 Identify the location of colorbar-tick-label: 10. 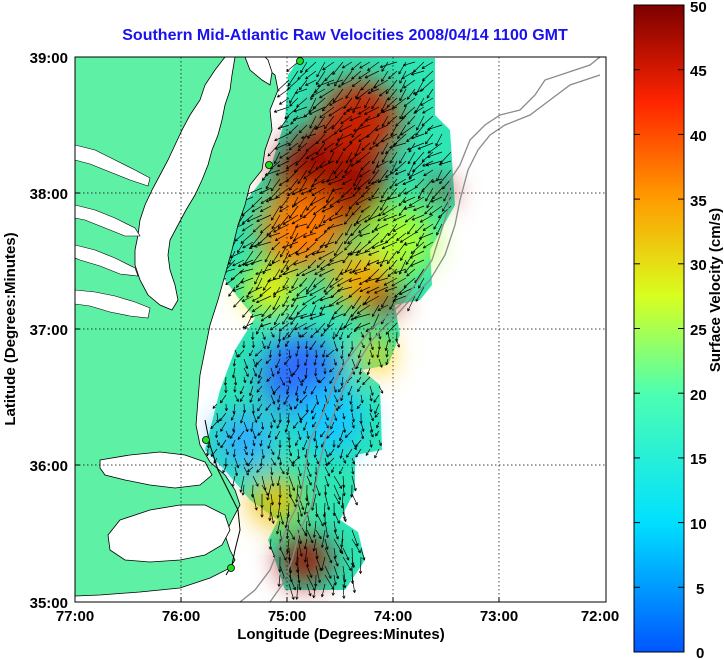
(698, 524).